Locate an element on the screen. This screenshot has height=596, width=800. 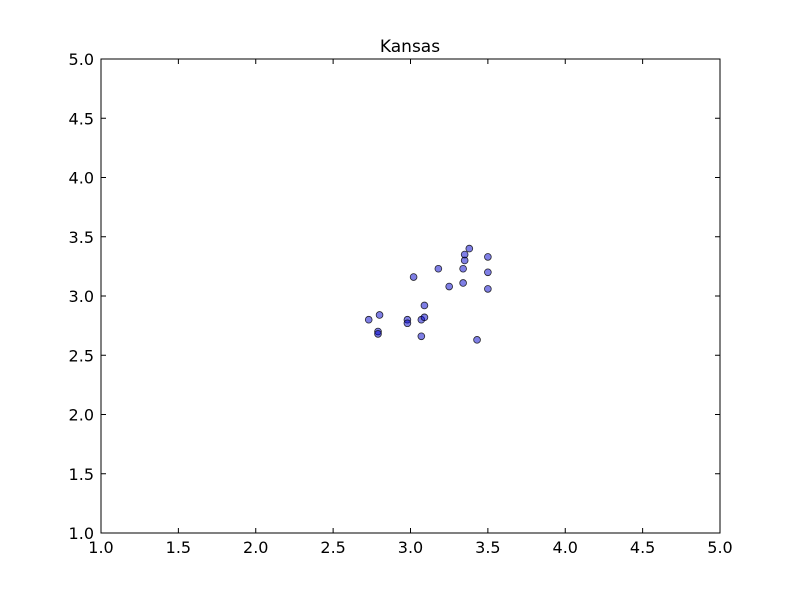
x-tick-label: 1.5 is located at coordinates (178, 547).